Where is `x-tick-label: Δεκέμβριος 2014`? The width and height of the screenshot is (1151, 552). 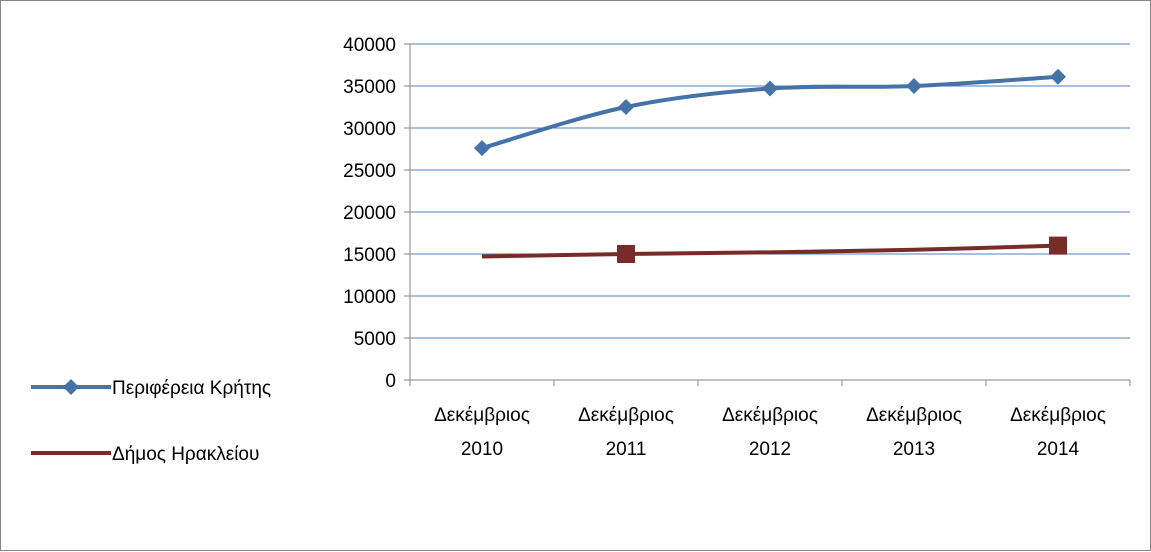
x-tick-label: Δεκέμβριος 2014 is located at coordinates (1058, 432).